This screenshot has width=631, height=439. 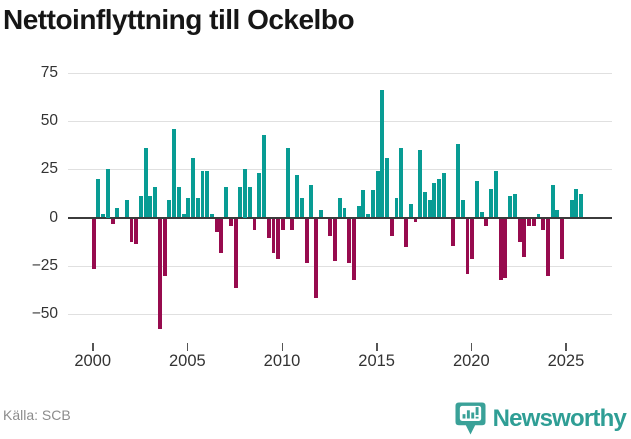 I want to click on y-axis-tick-label: 25, so click(x=49, y=169).